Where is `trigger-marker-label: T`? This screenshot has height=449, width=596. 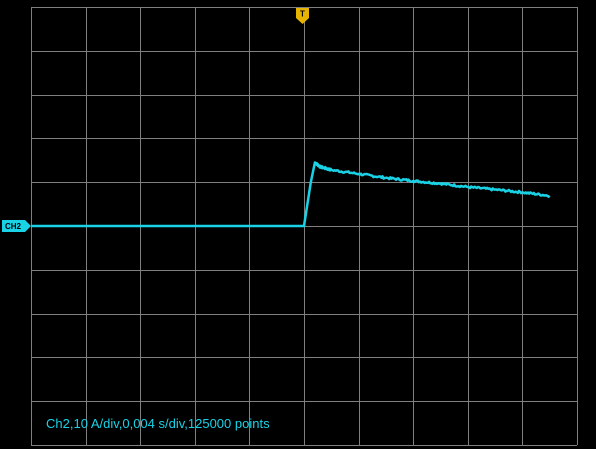
trigger-marker-label: T is located at coordinates (302, 14).